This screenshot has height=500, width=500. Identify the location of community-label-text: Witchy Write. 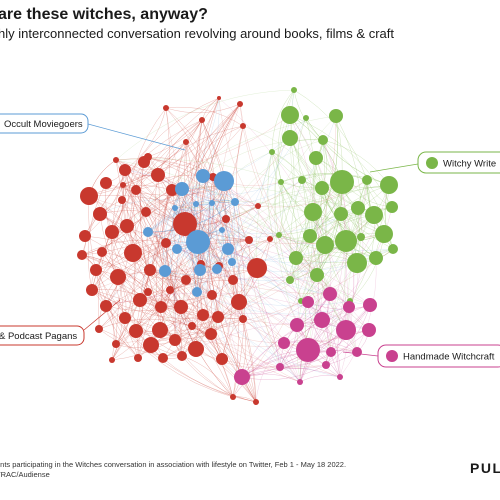
(469, 164).